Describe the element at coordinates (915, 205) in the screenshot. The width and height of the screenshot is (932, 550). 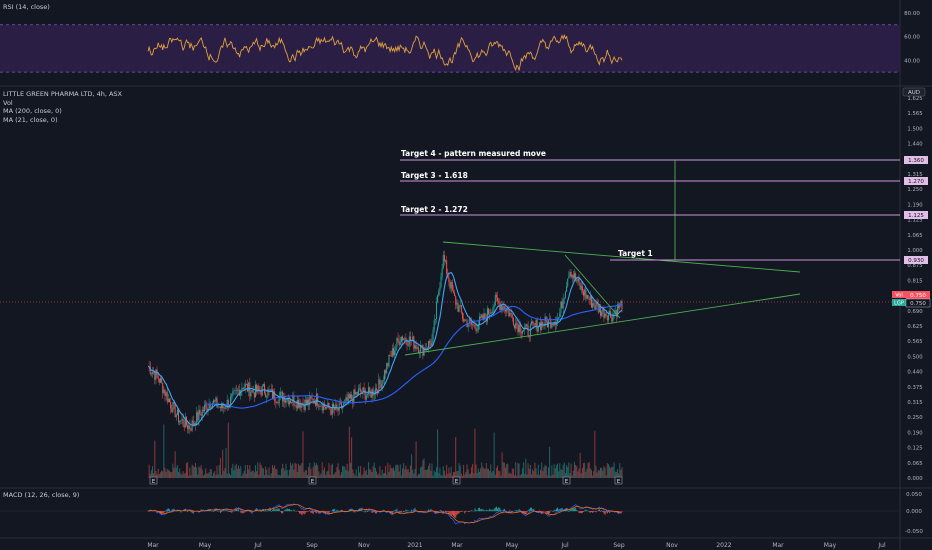
I see `price-tick-label: 1.190` at that location.